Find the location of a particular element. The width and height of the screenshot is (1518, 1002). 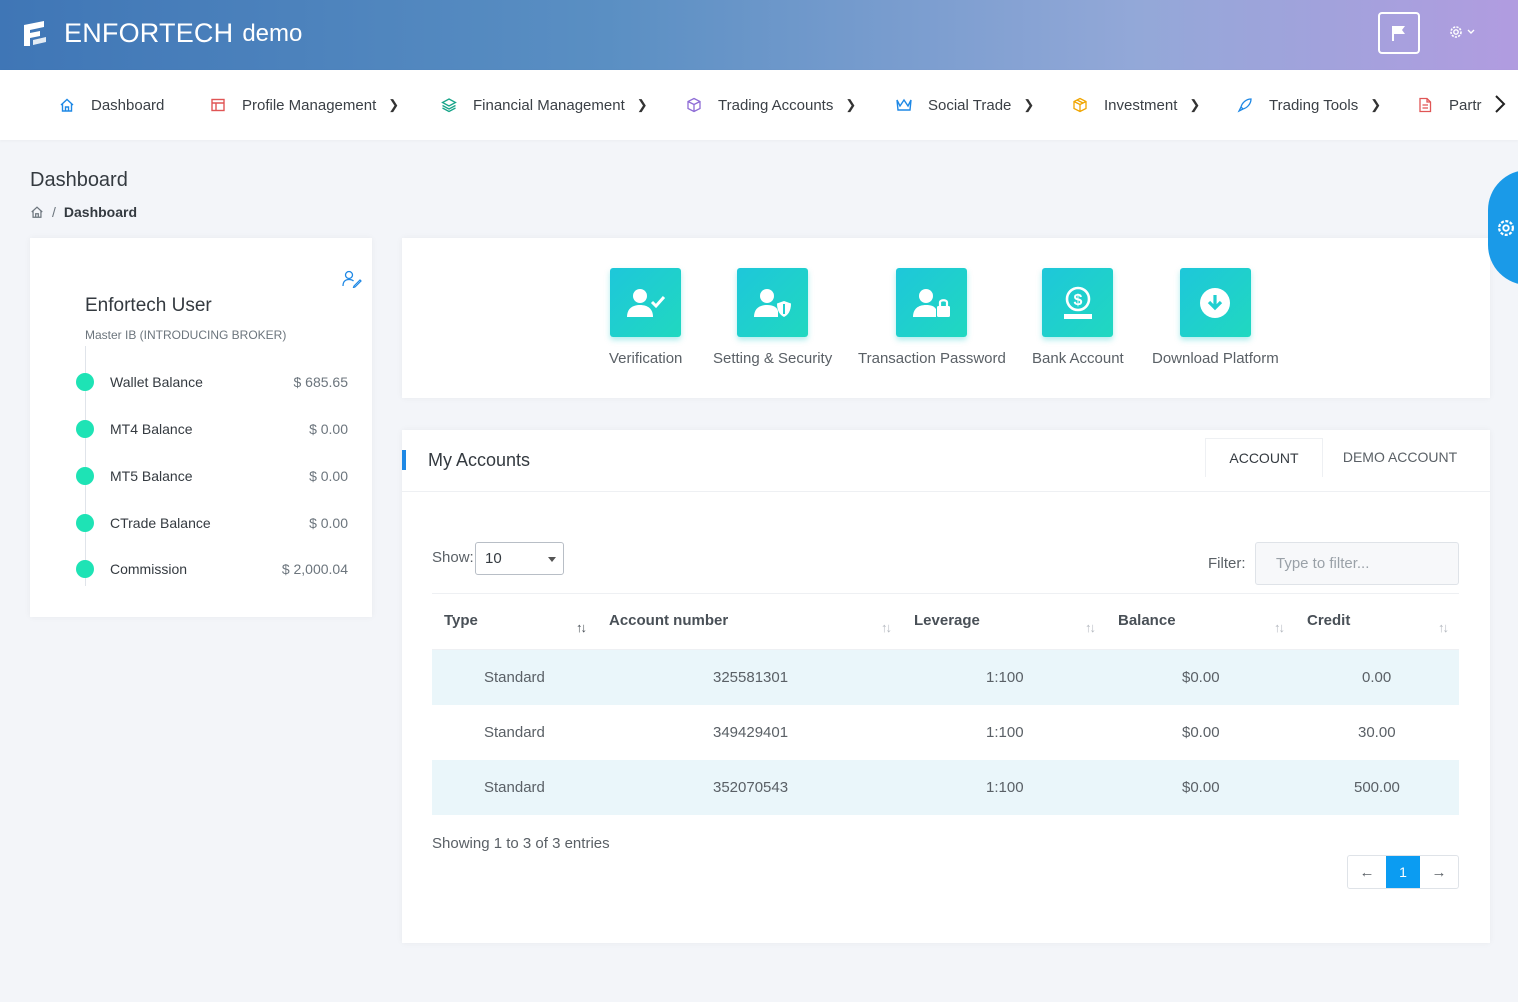

edit-profile-icon is located at coordinates (352, 279).